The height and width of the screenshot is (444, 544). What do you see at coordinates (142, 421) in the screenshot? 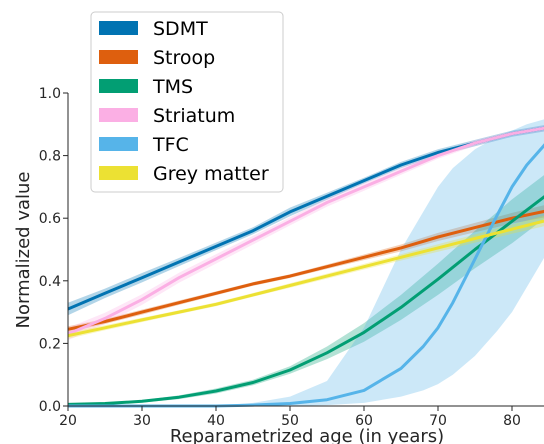
I see `x-tick-label: 30` at bounding box center [142, 421].